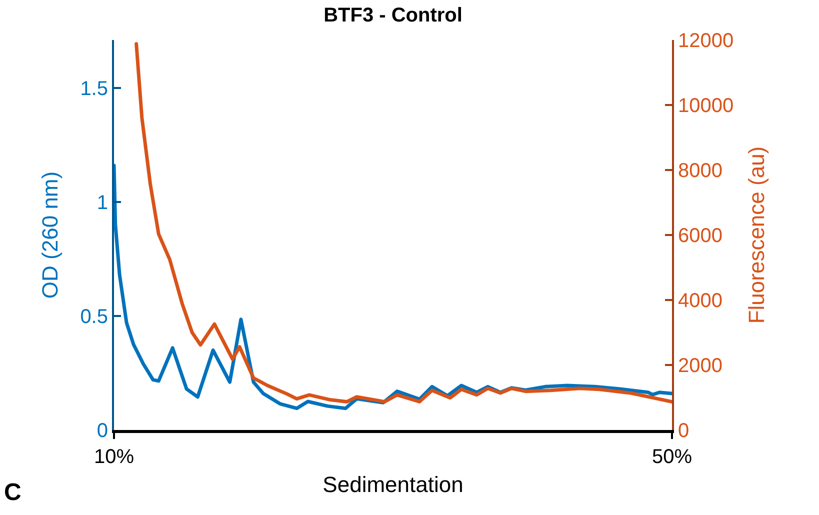 This screenshot has width=819, height=515. Describe the element at coordinates (393, 15) in the screenshot. I see `chart-title: BTF3 - Control` at that location.